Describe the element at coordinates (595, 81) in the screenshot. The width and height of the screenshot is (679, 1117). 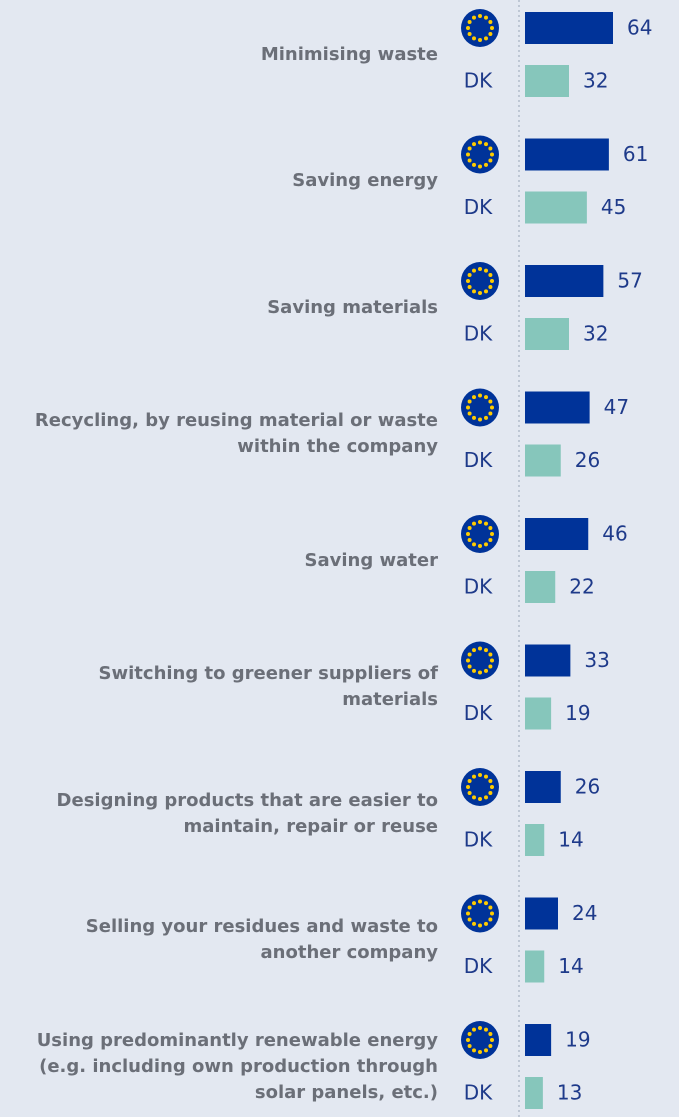
I see `value-label: 32` at that location.